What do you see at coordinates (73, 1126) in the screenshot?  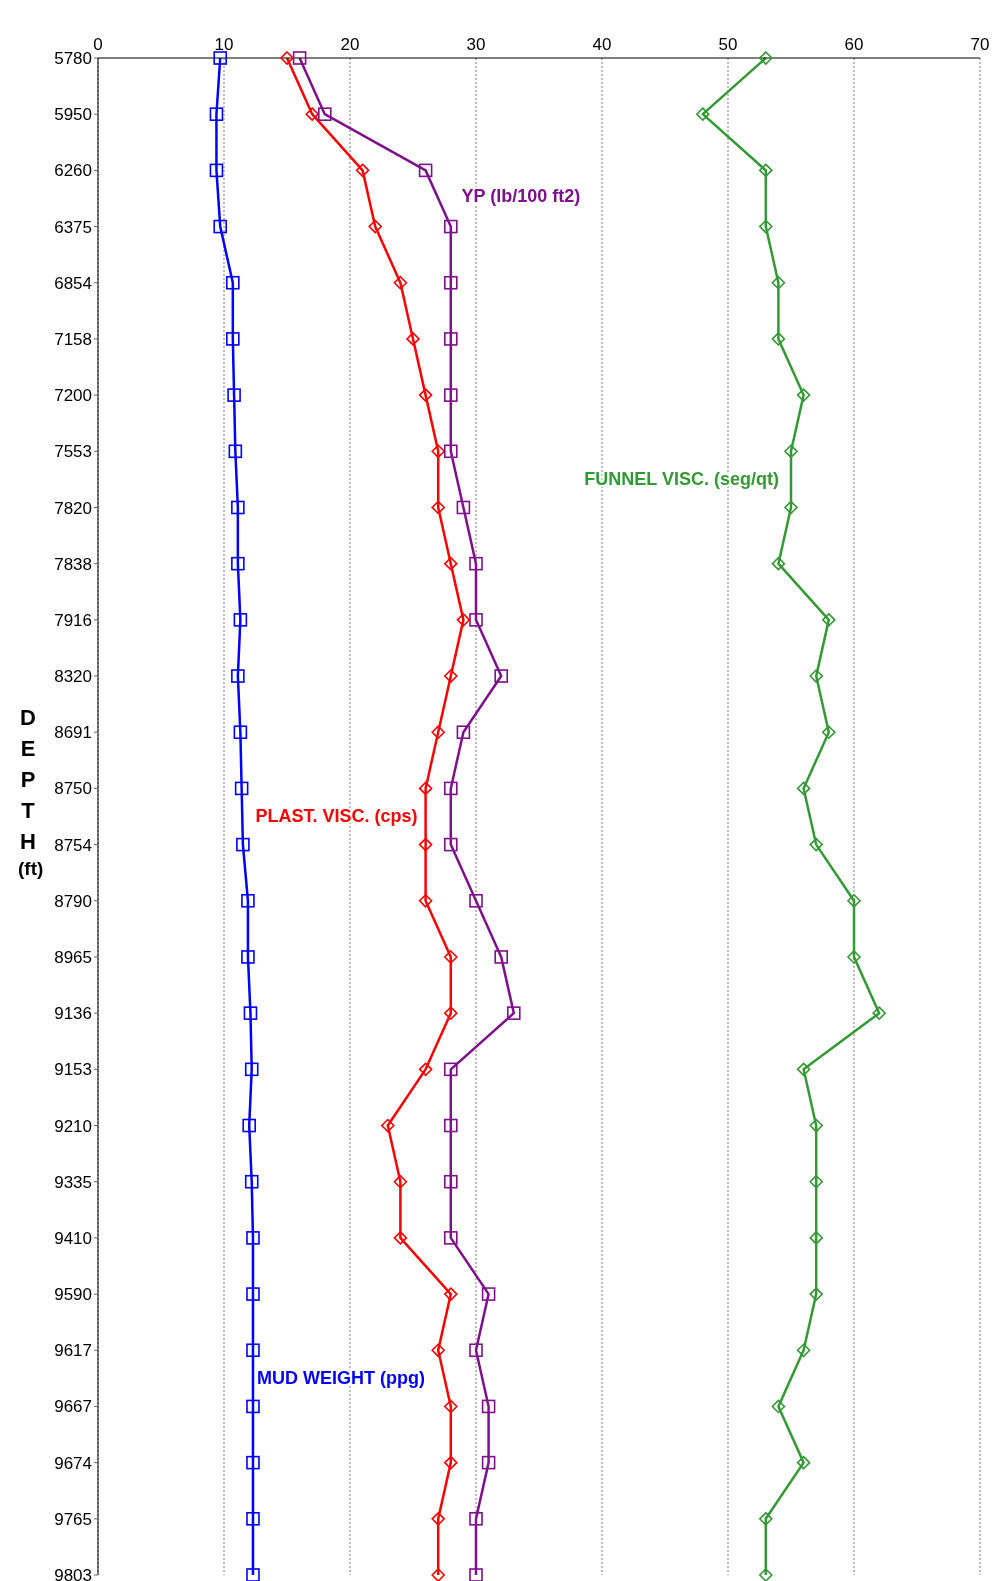 I see `y-tick-label: 9210` at bounding box center [73, 1126].